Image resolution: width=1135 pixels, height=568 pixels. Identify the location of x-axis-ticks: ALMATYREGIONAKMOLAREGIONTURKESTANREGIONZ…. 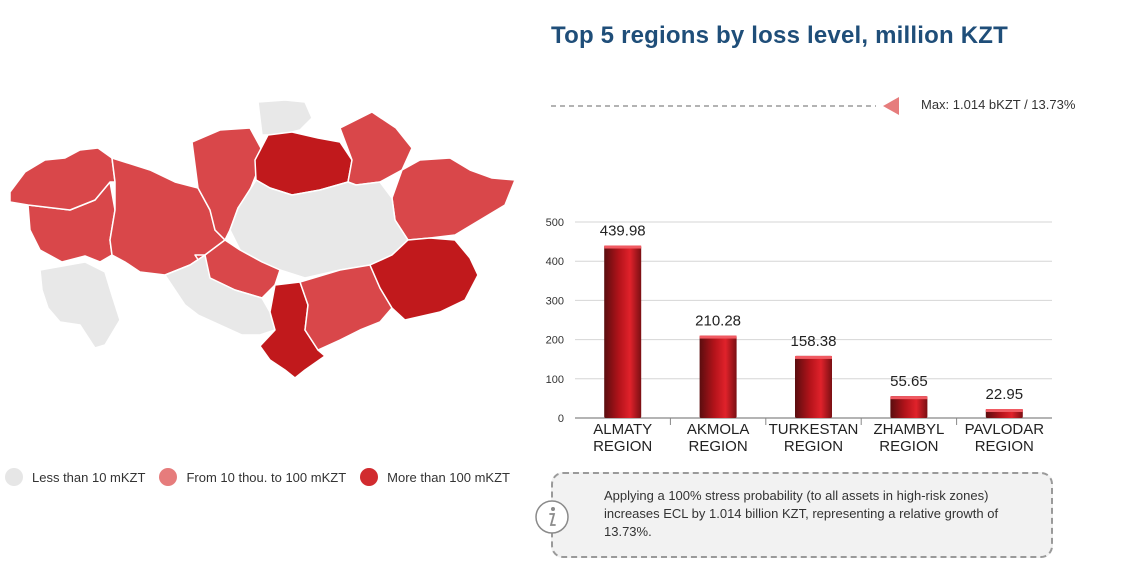
(818, 436).